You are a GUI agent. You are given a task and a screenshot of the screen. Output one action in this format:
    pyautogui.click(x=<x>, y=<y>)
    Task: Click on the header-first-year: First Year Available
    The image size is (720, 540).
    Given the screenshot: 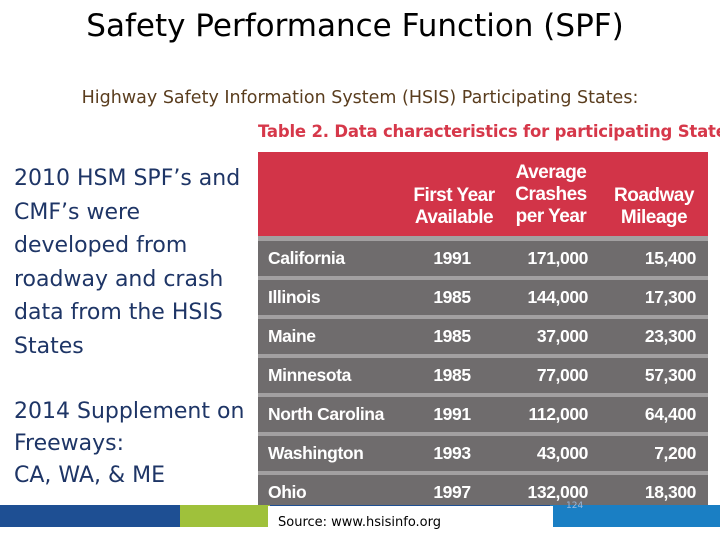 What is the action you would take?
    pyautogui.click(x=454, y=207)
    